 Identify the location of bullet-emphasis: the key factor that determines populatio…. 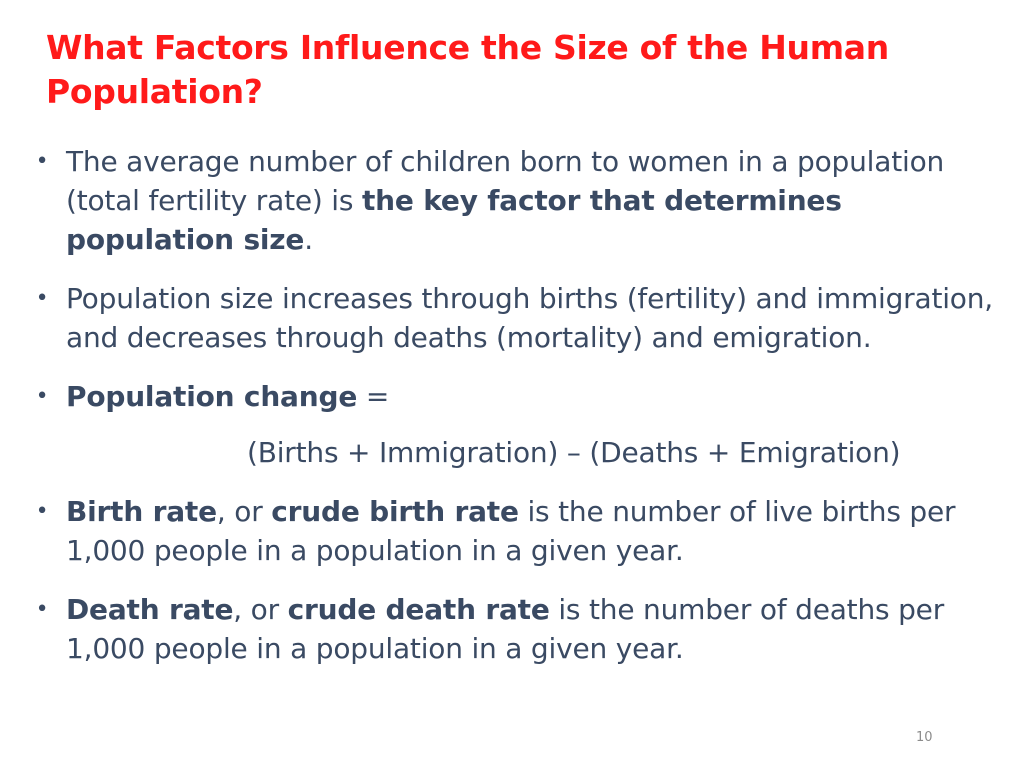
(454, 220).